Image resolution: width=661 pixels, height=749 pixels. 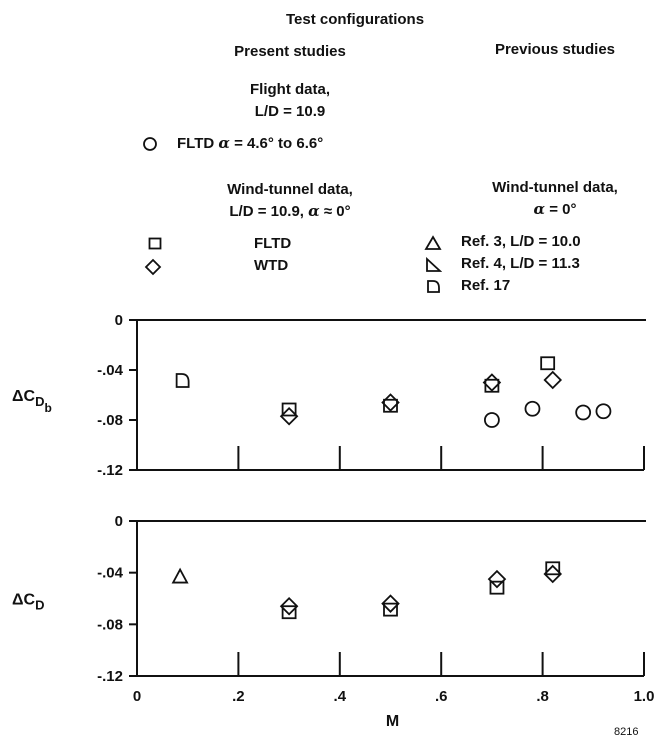 What do you see at coordinates (290, 89) in the screenshot?
I see `legend-flight-heading-1: Flight data,` at bounding box center [290, 89].